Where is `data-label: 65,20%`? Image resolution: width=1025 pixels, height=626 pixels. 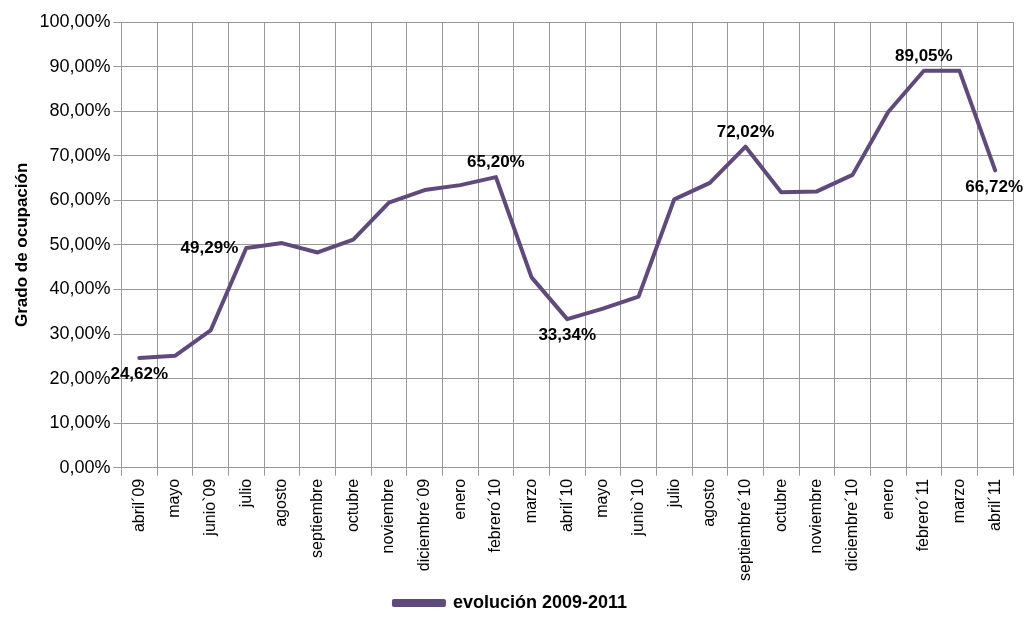 data-label: 65,20% is located at coordinates (496, 162).